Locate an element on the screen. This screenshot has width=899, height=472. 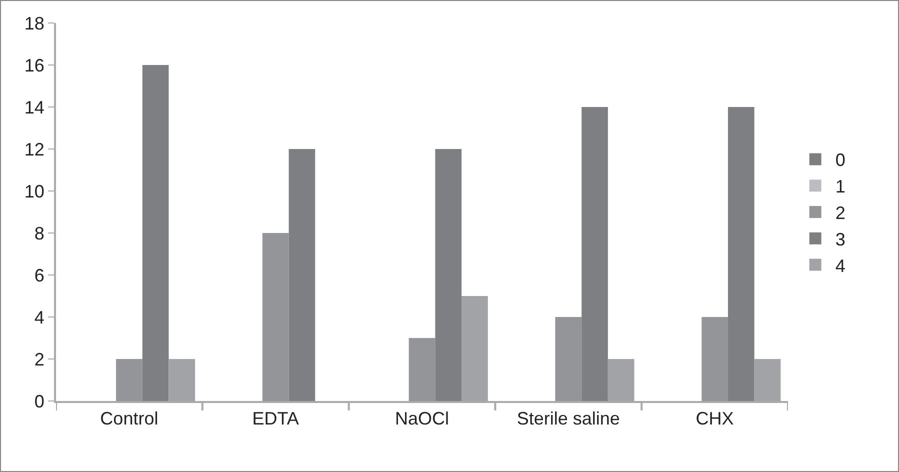
y-tick-label: 4 is located at coordinates (39, 317).